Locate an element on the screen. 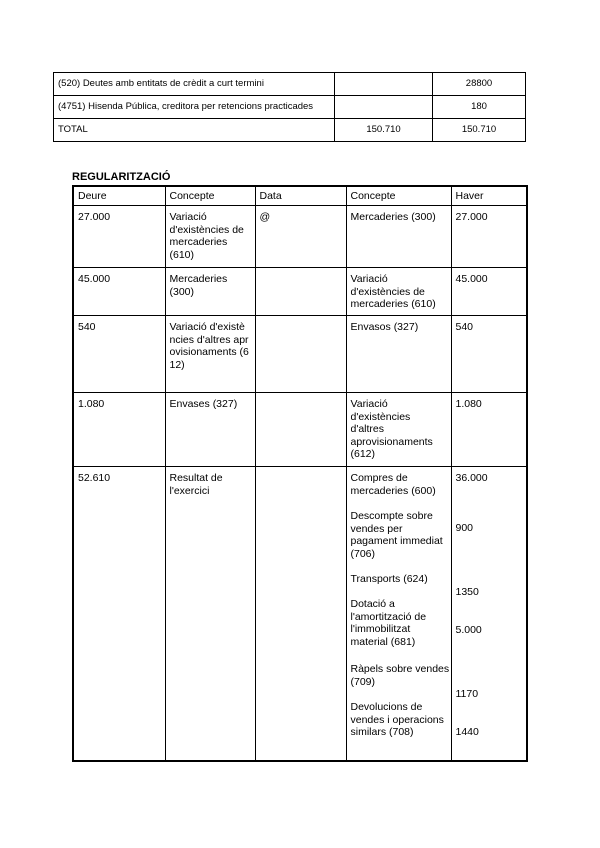  section-title: REGULARITZACIÓ is located at coordinates (121, 177).